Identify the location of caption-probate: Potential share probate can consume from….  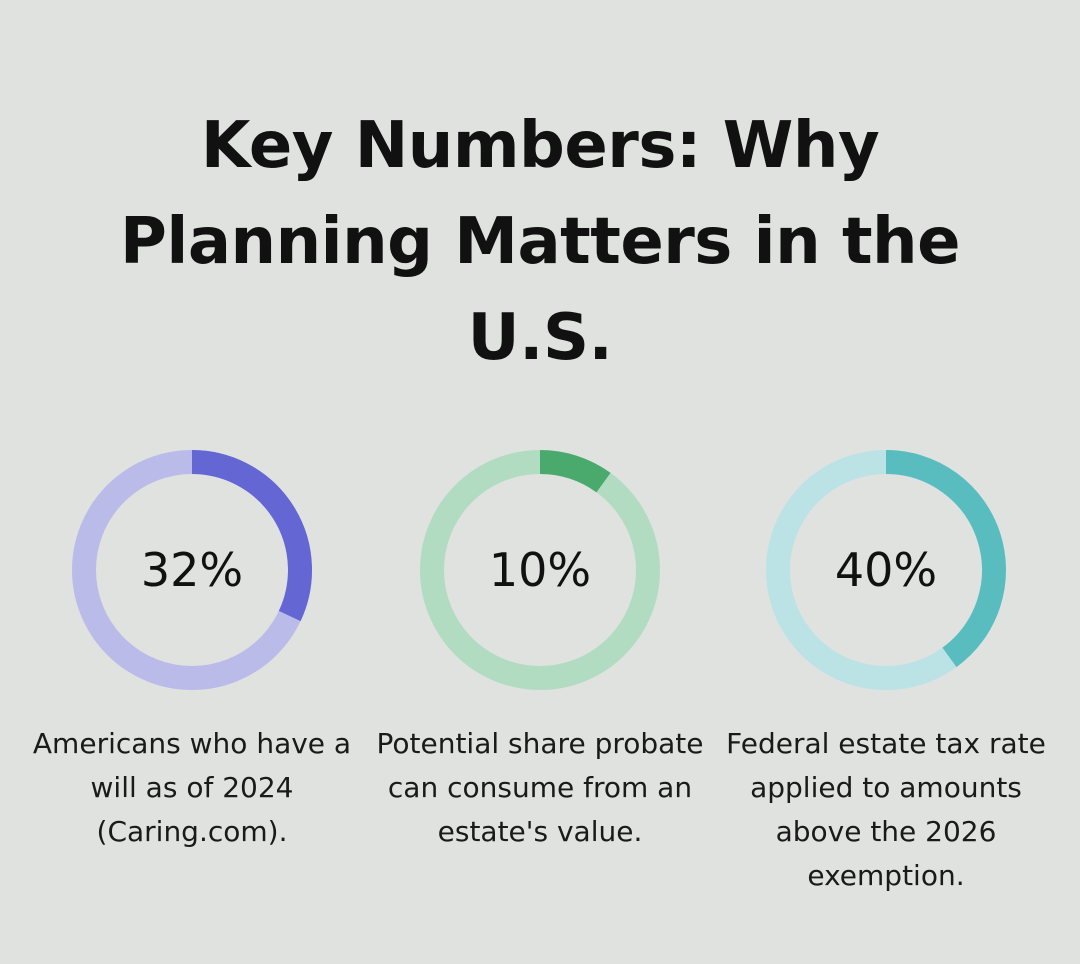
(540, 787).